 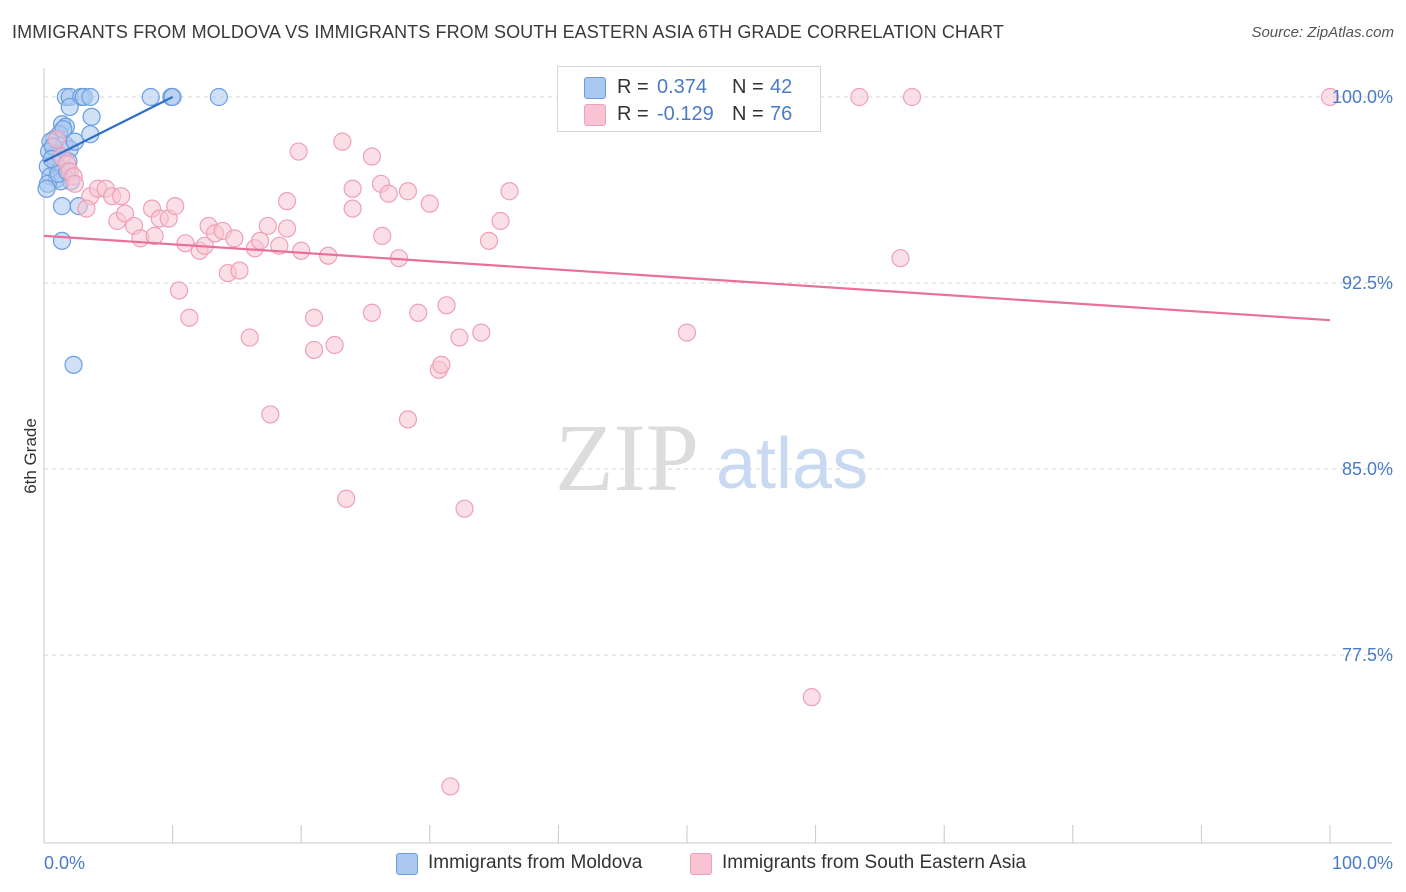 I want to click on legend-n-value: 42, so click(x=781, y=87).